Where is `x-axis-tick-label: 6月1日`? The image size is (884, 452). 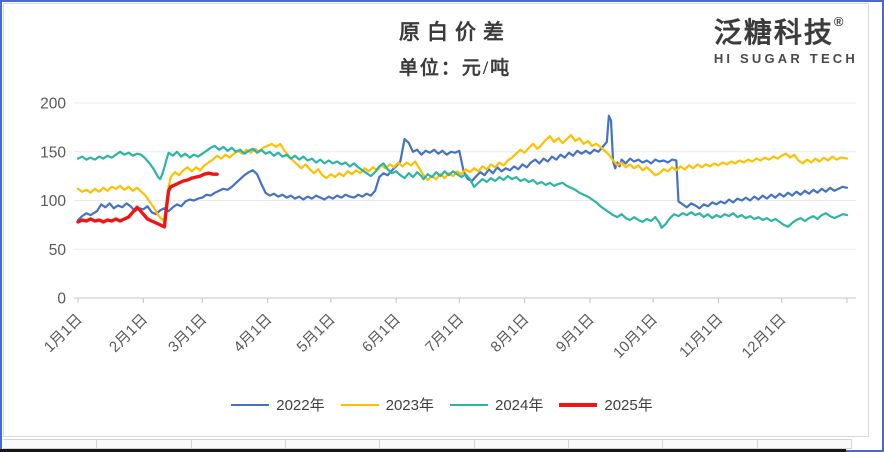
x-axis-tick-label: 6月1日 is located at coordinates (381, 333).